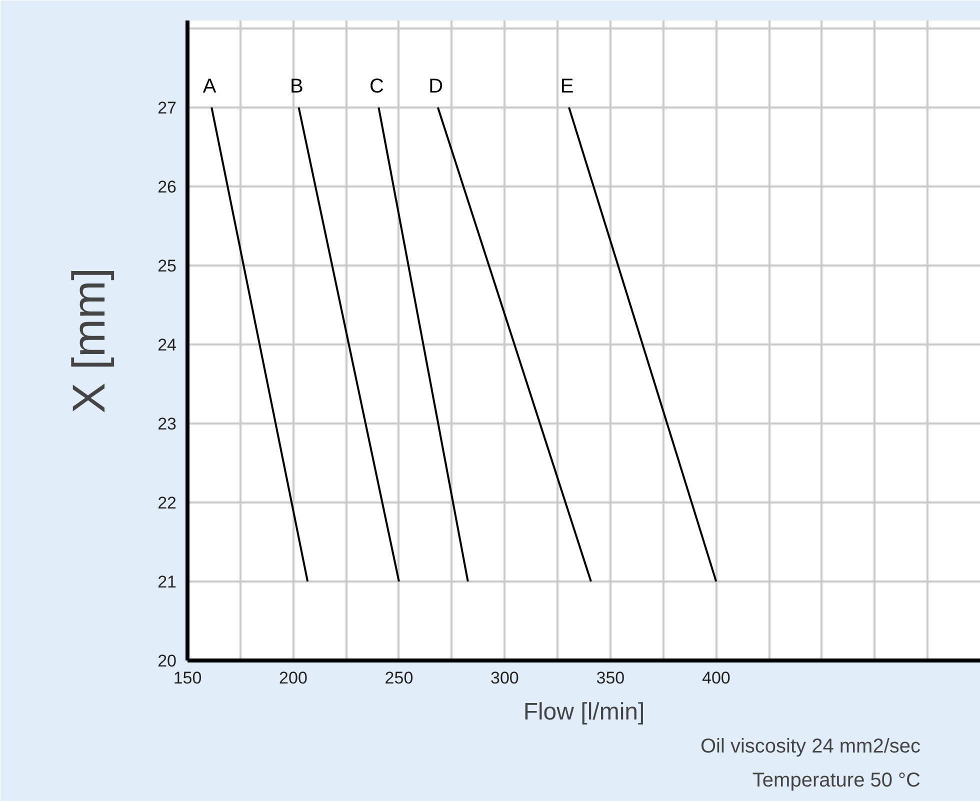 The height and width of the screenshot is (801, 980). I want to click on series-label: A, so click(209, 86).